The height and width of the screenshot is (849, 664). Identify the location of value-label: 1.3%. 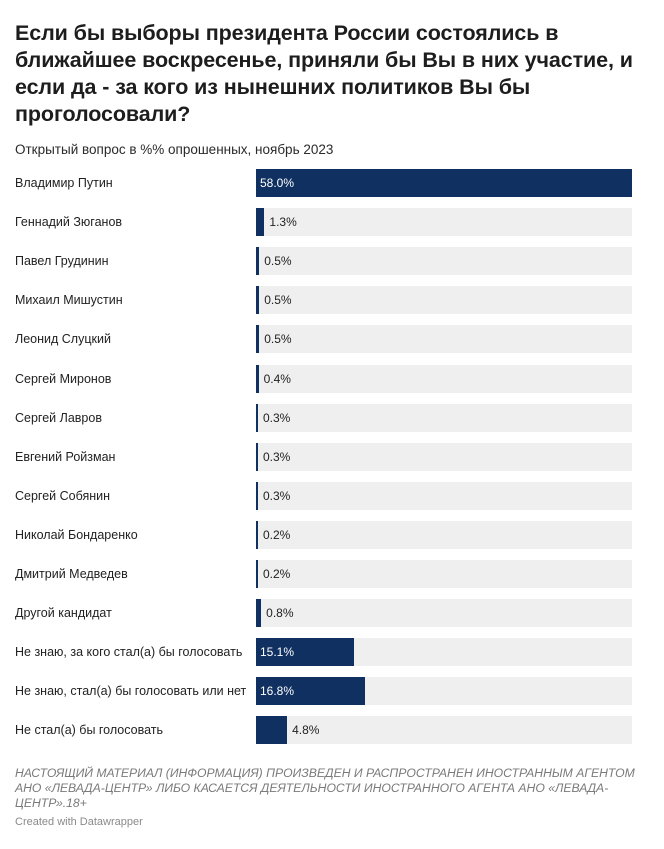
(283, 222).